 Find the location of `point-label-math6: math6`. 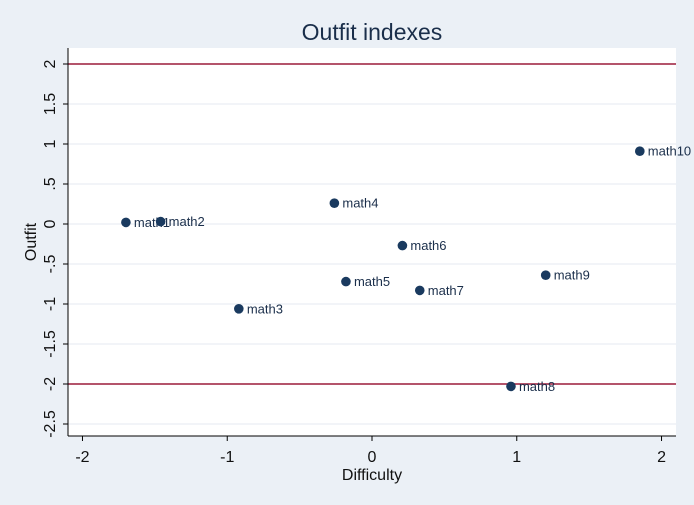

point-label-math6: math6 is located at coordinates (428, 245).